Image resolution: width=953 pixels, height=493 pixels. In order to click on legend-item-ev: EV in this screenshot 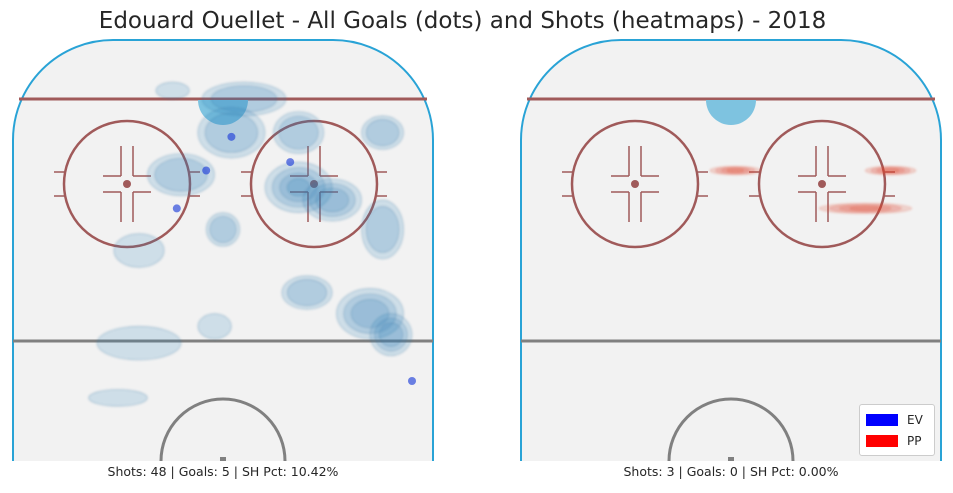, I will do `click(897, 419)`.